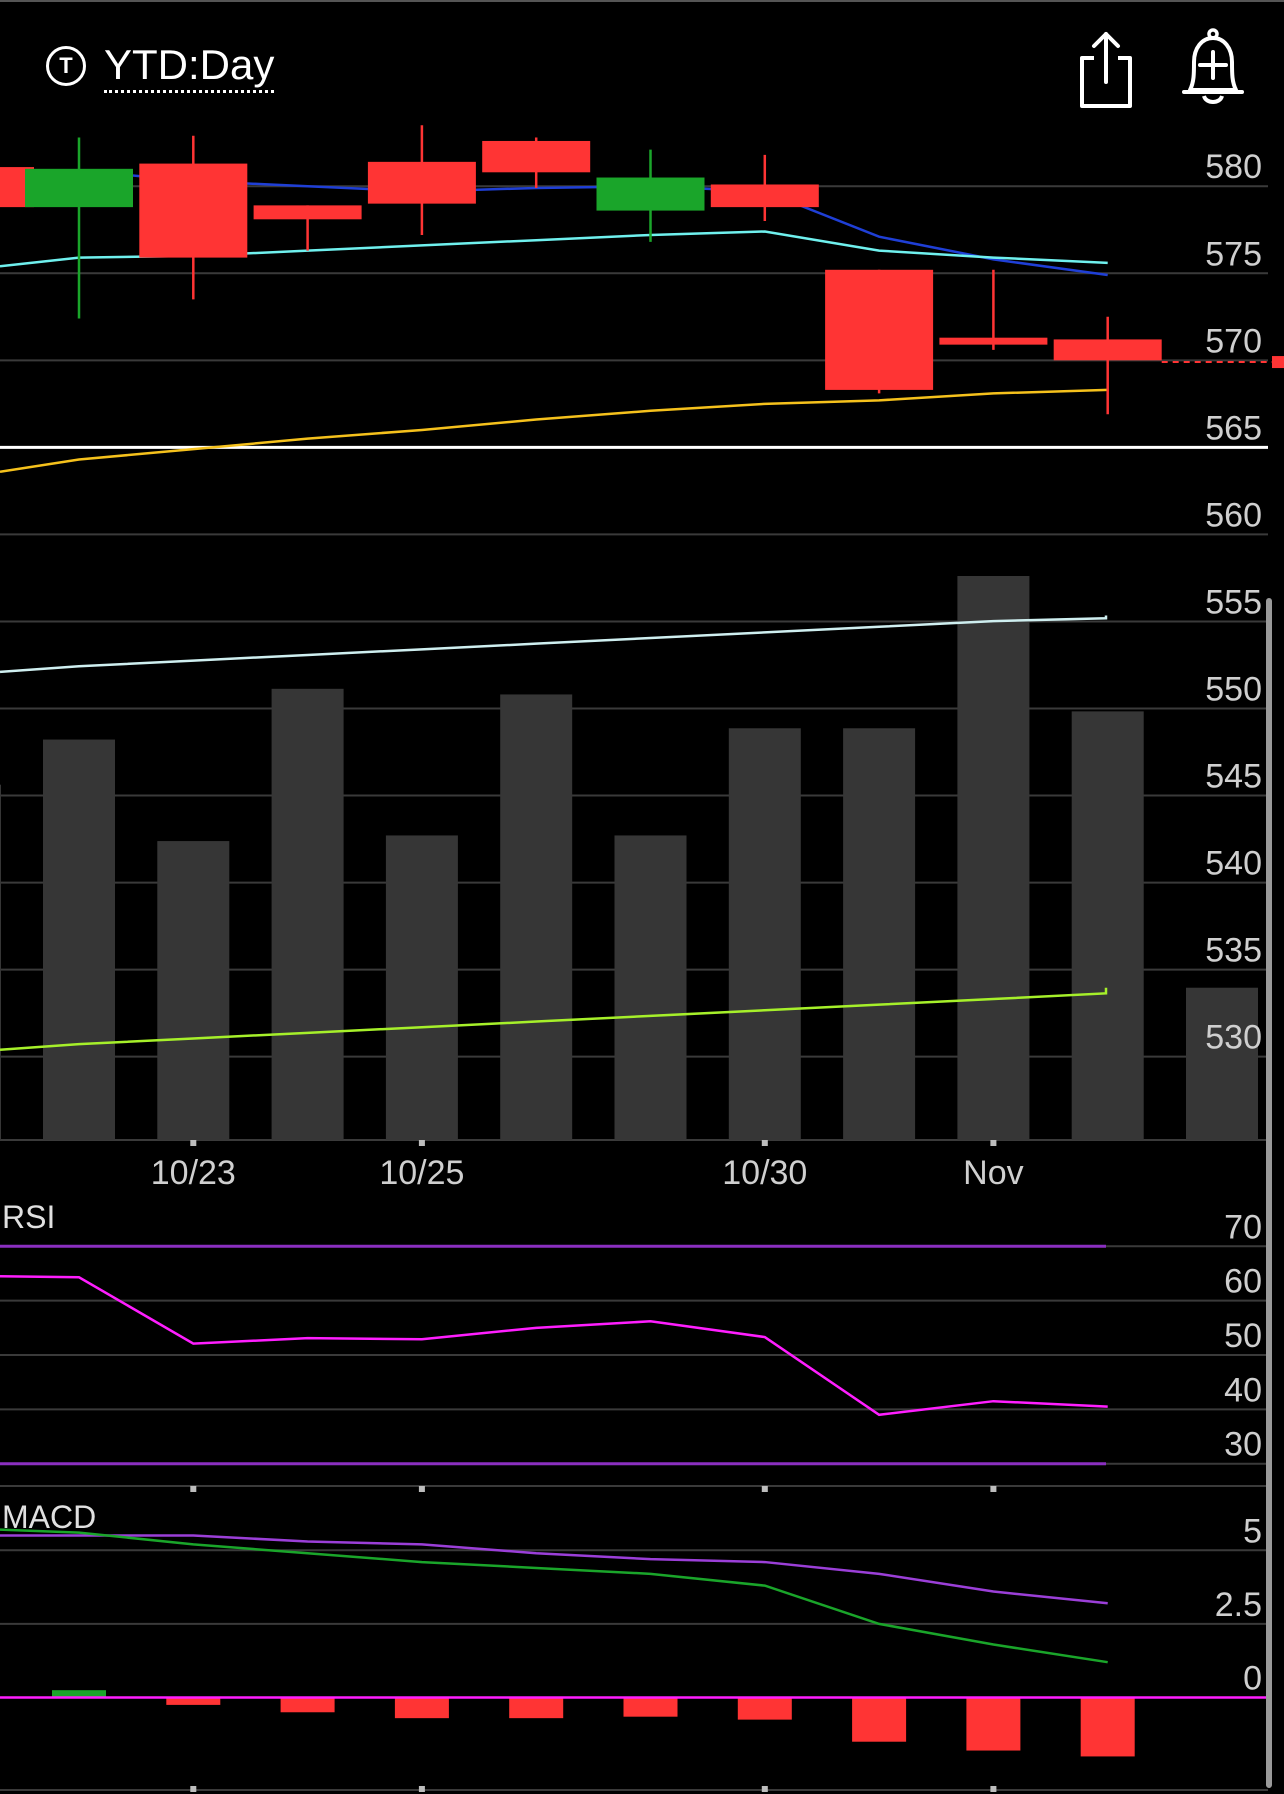 This screenshot has height=1794, width=1284. I want to click on share-icon, so click(1106, 70).